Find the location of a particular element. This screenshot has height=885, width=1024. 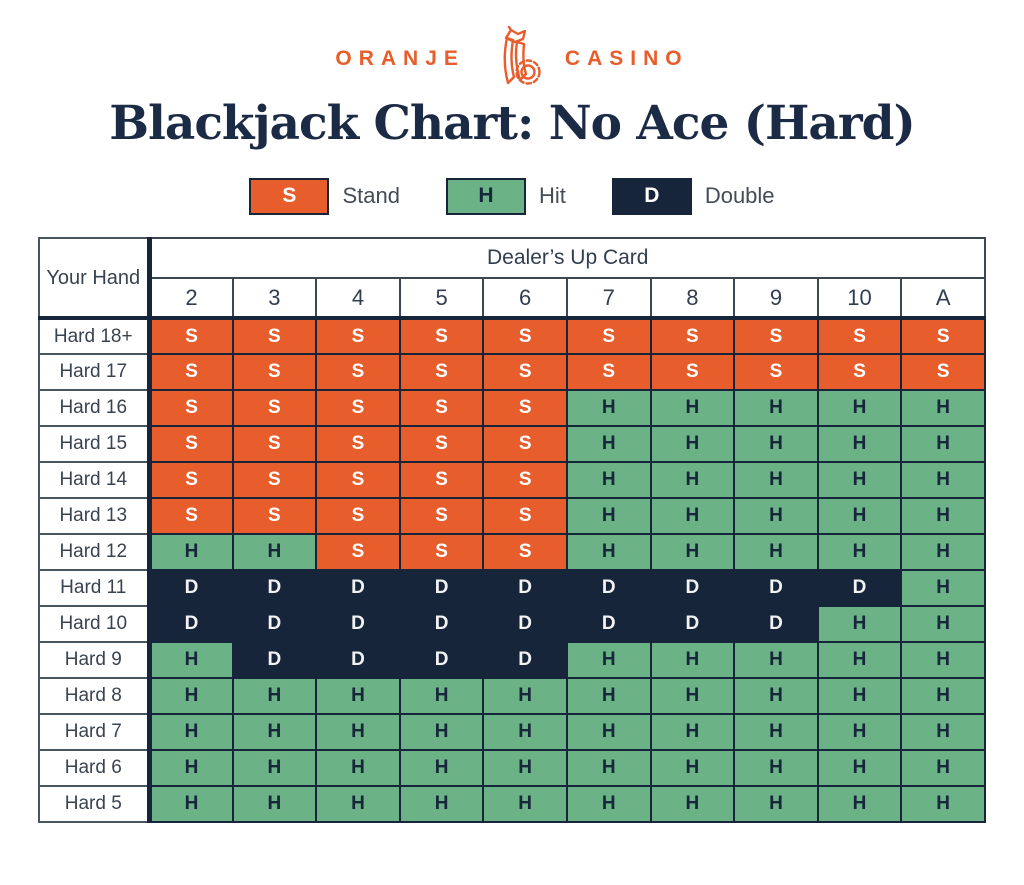

row-label: Hard 6 is located at coordinates (95, 768).